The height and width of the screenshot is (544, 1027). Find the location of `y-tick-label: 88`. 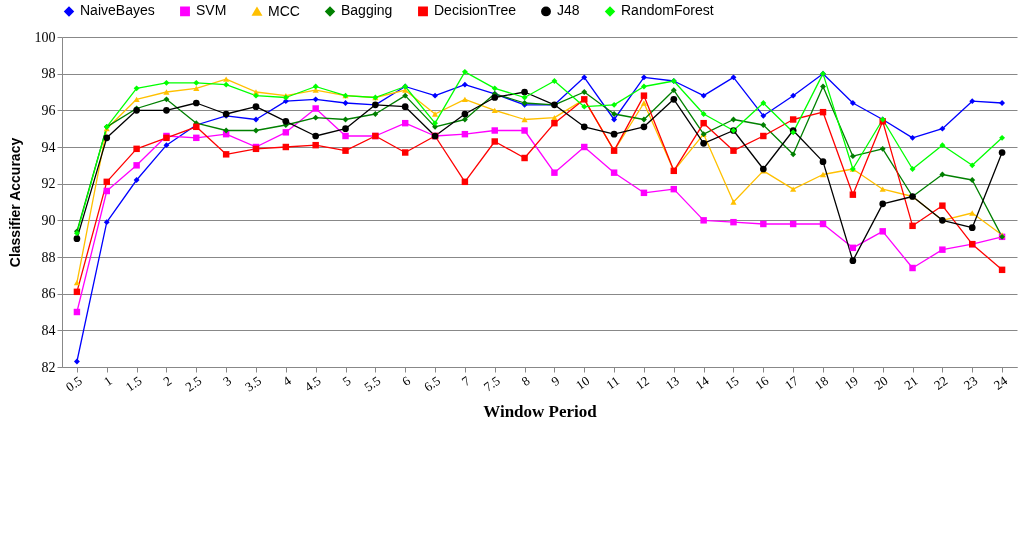

y-tick-label: 88 is located at coordinates (48, 257).